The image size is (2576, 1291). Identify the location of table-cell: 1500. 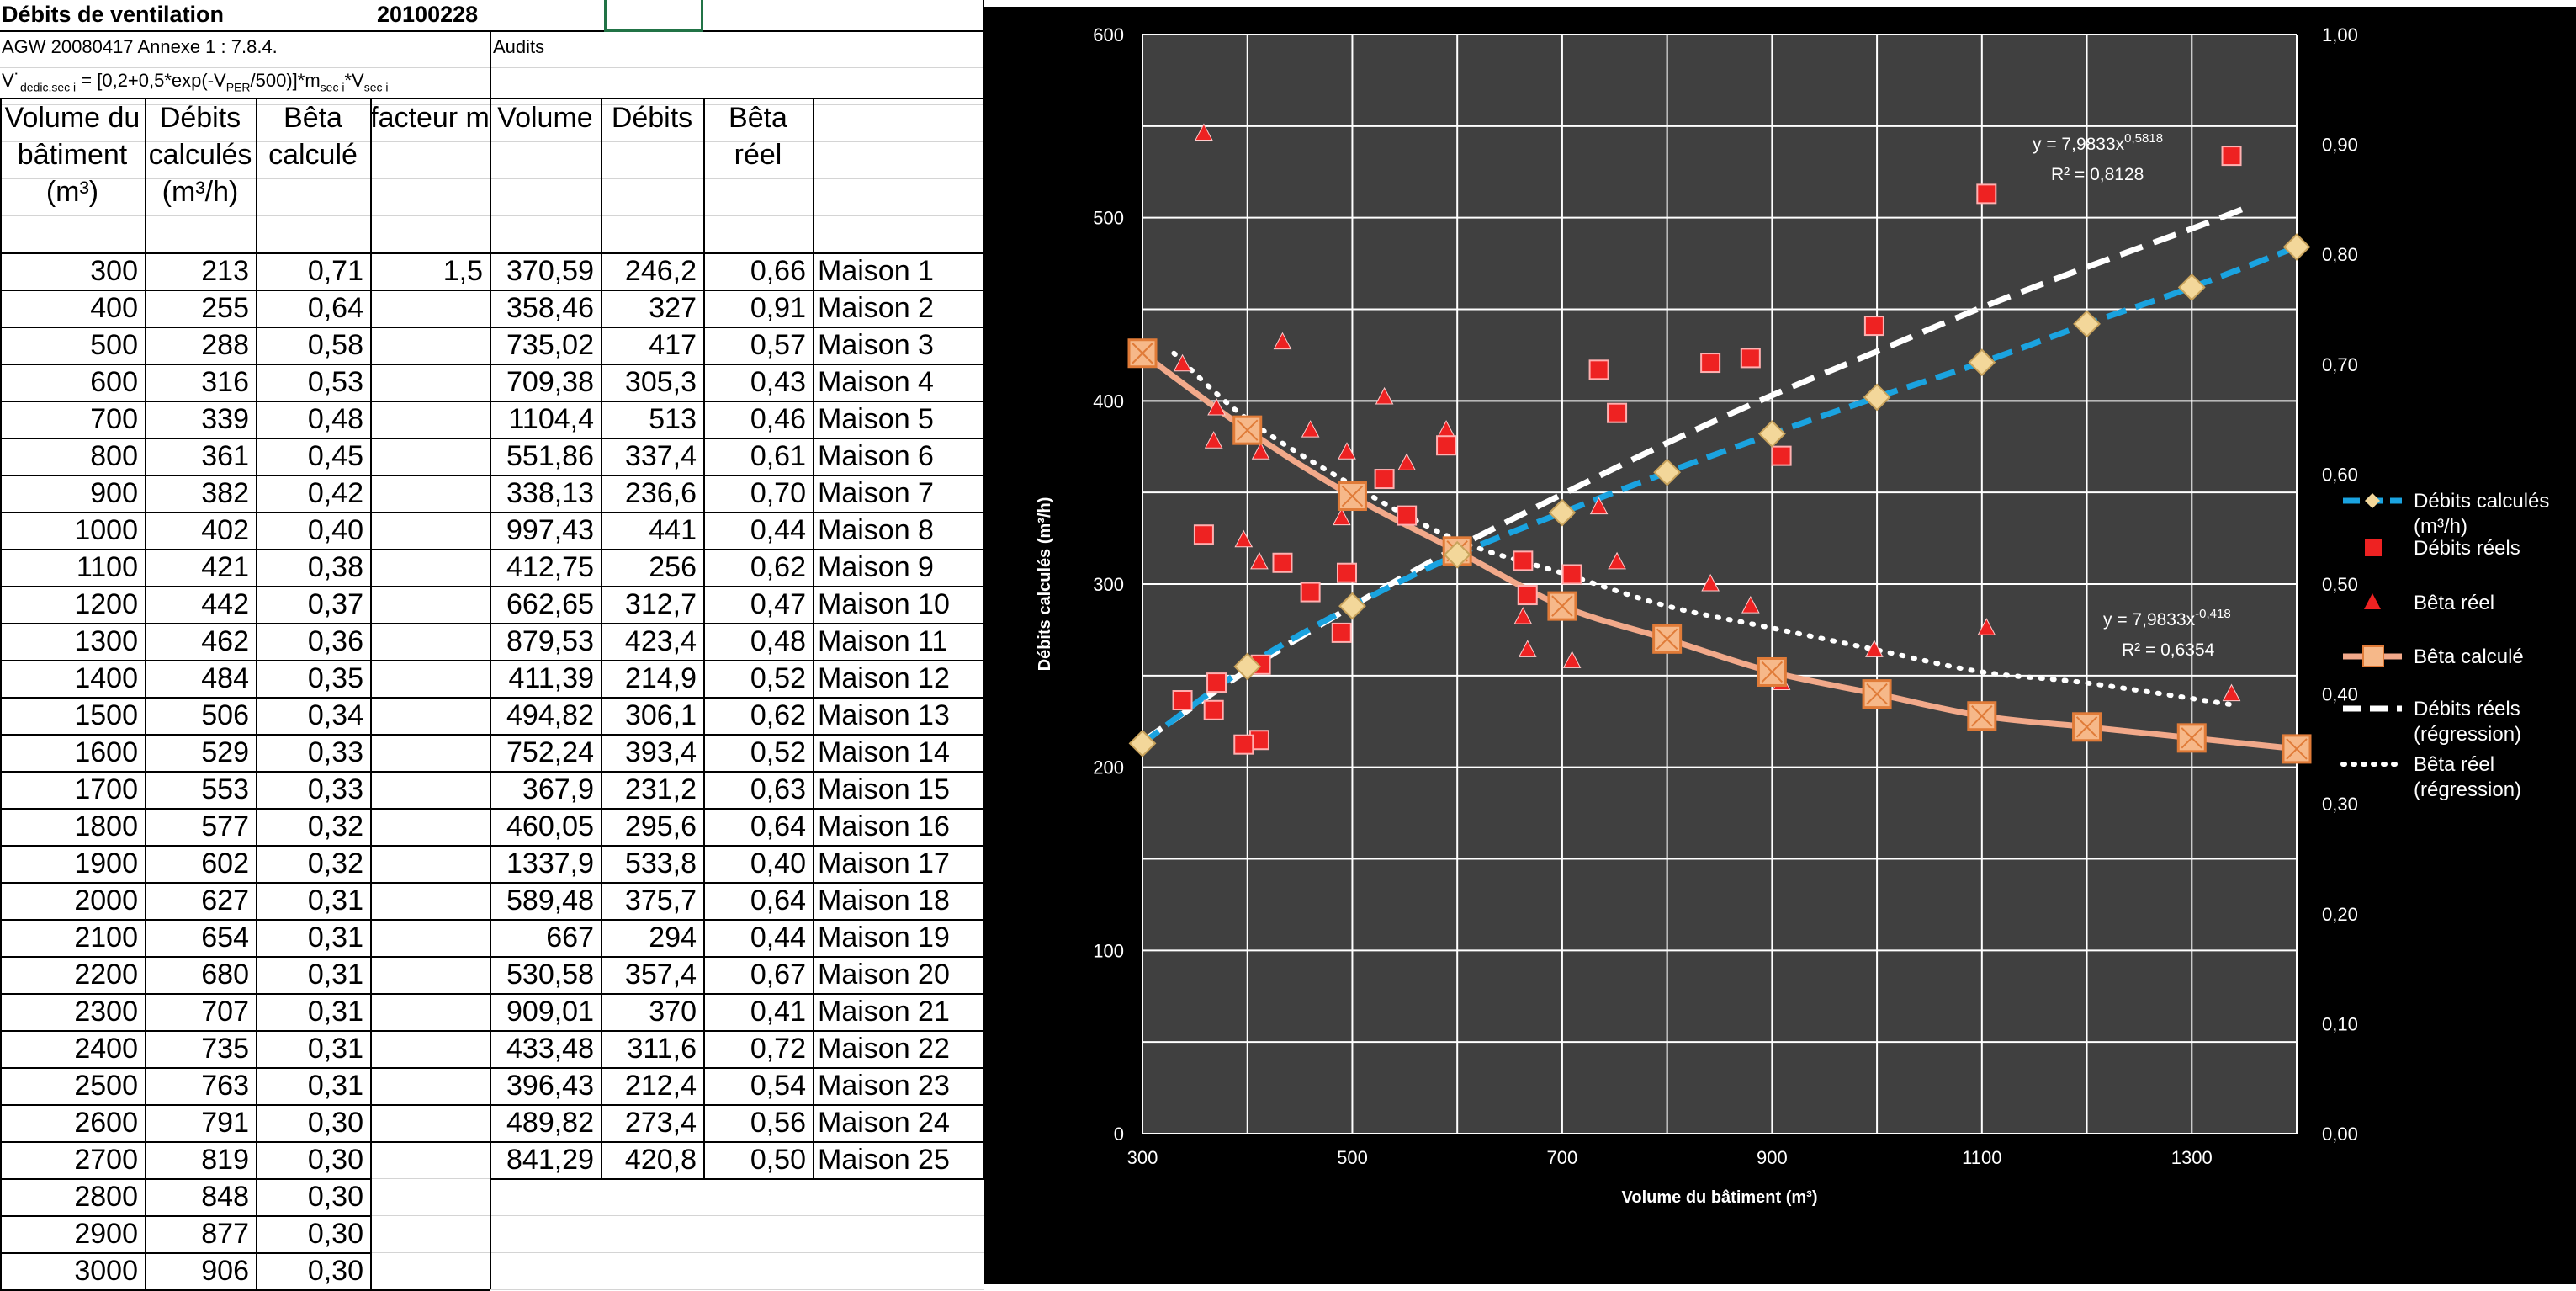
(106, 715).